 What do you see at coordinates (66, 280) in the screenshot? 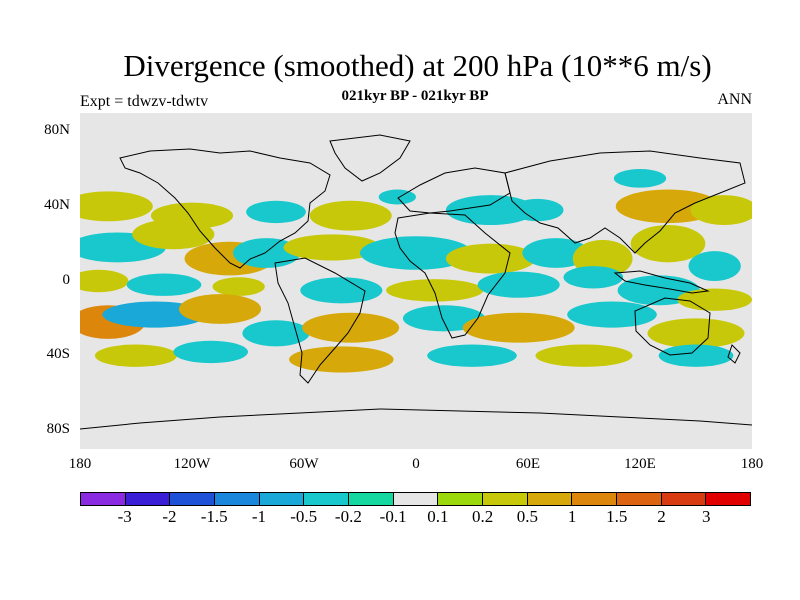
I see `y-tick-label: 0` at bounding box center [66, 280].